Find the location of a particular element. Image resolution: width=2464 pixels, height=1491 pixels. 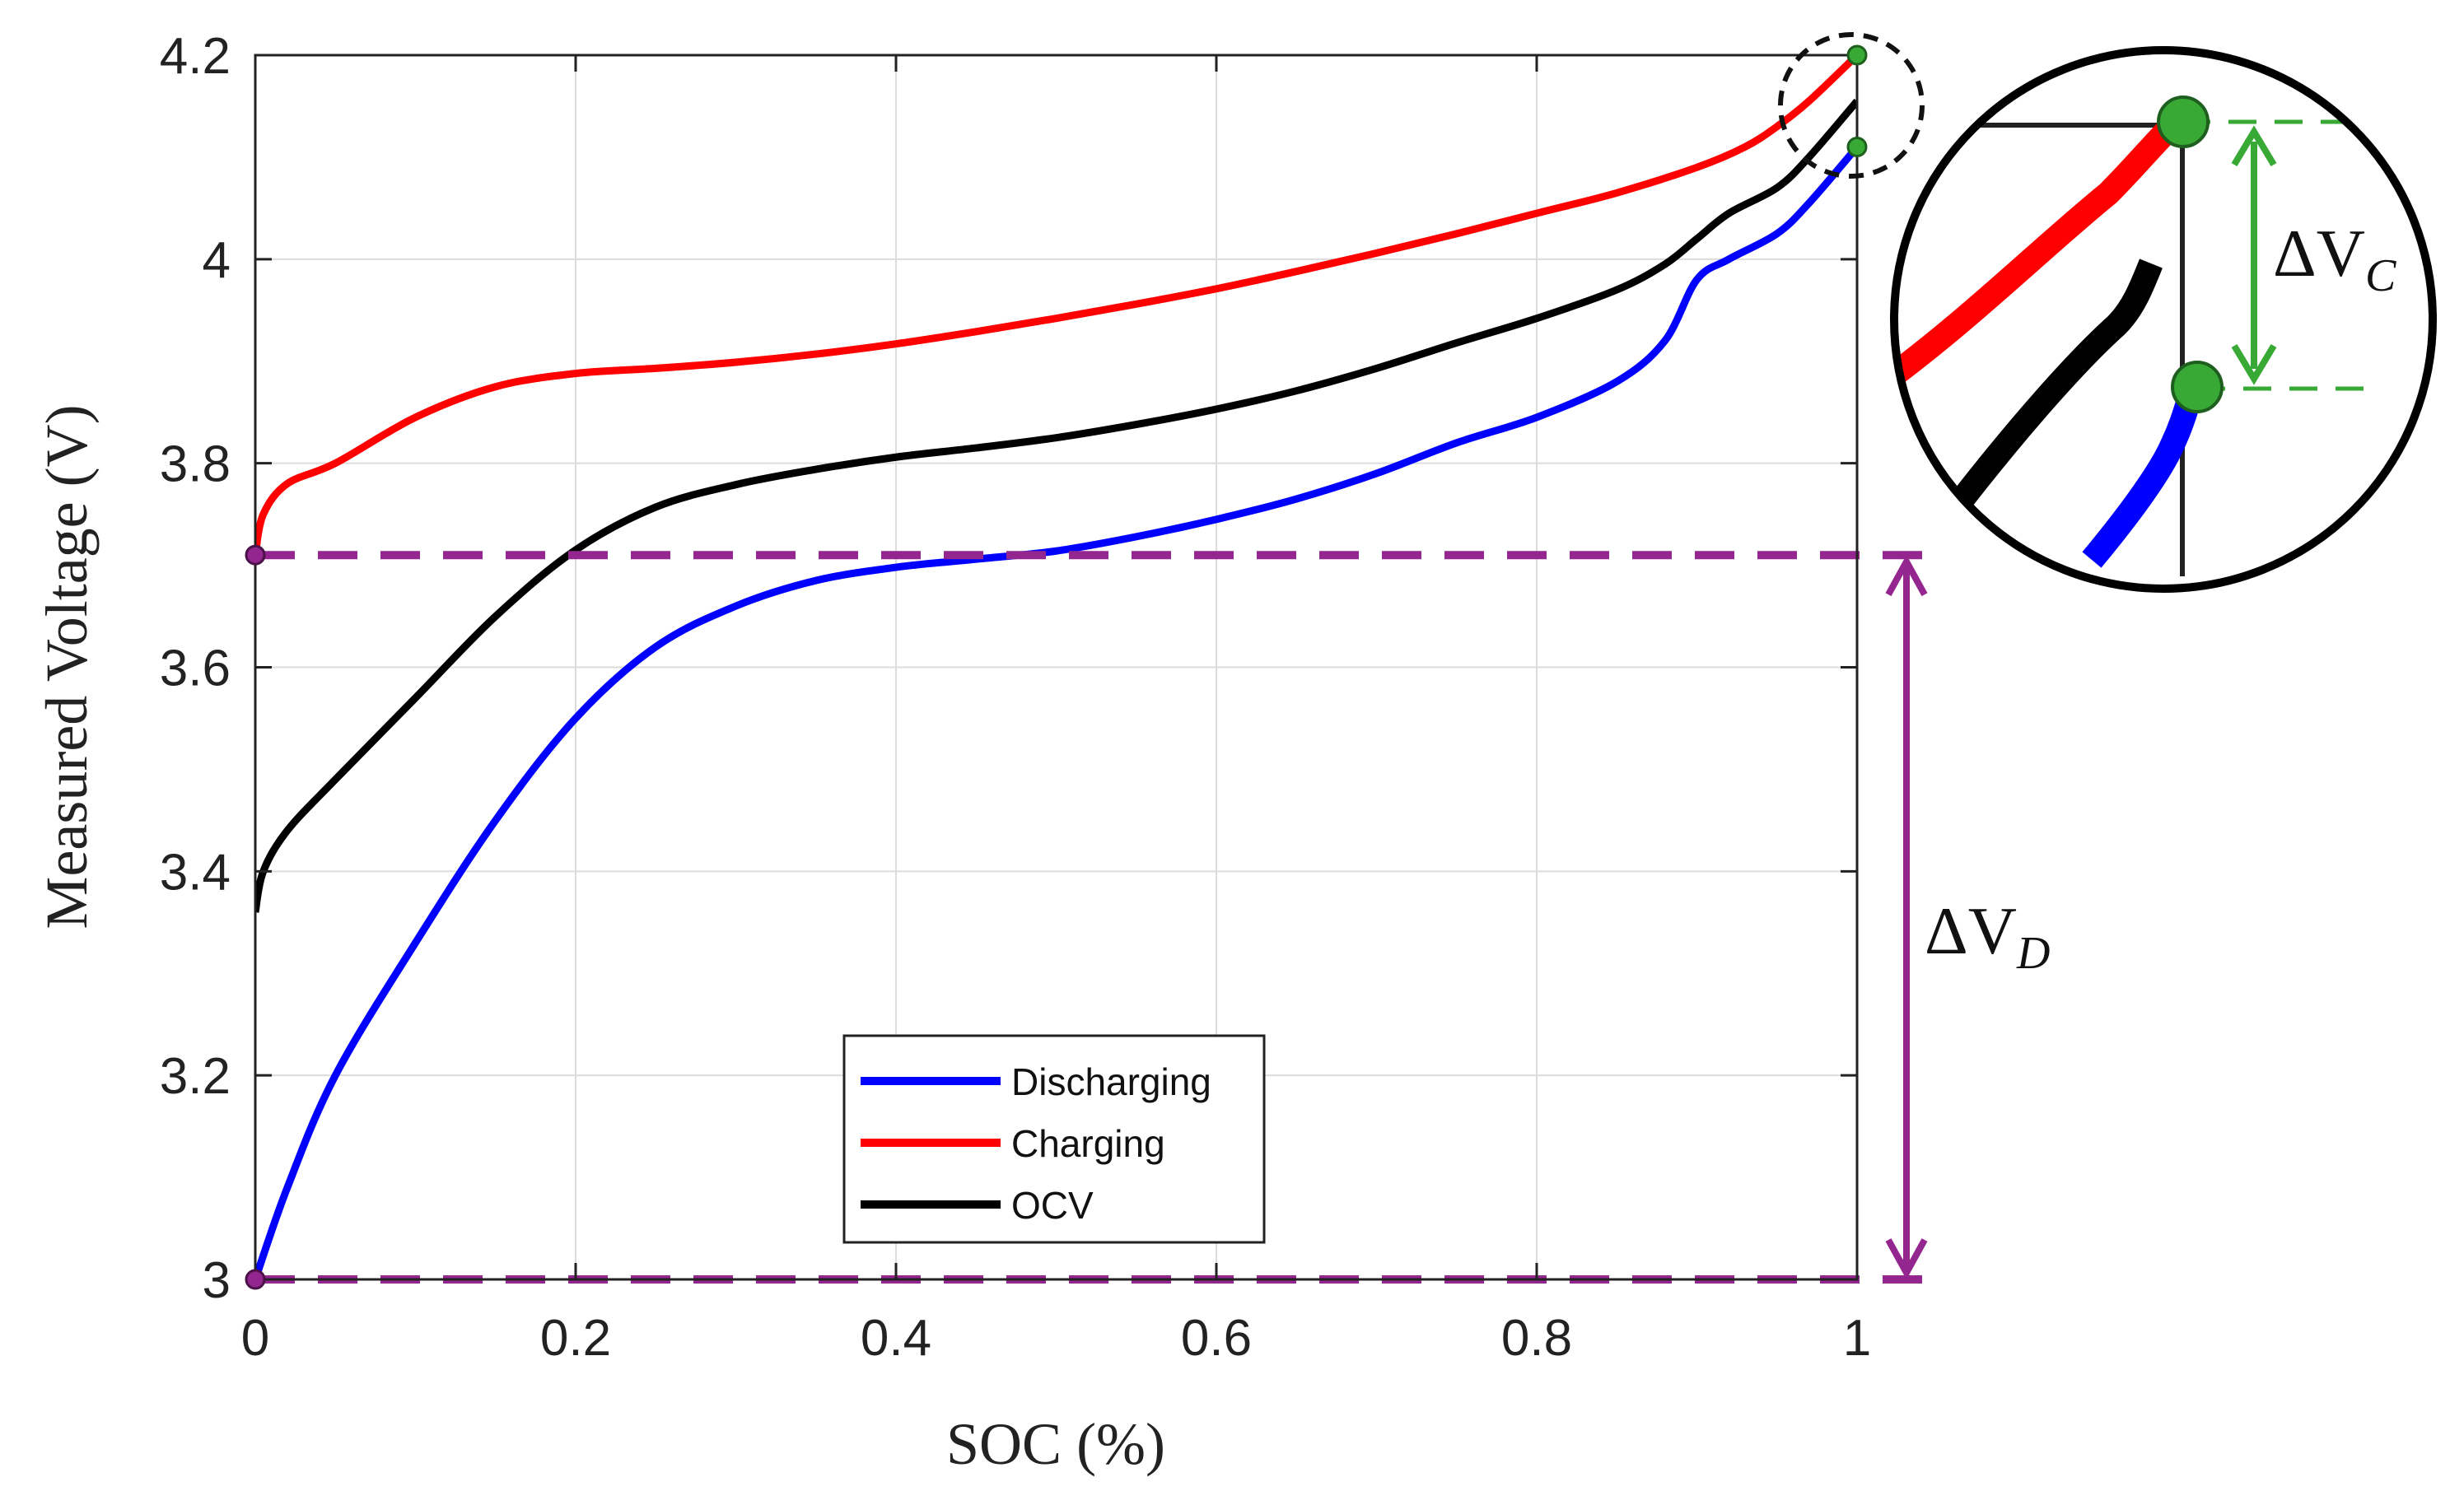

delta-vd-arrowhead-bottom is located at coordinates (1906, 1259).